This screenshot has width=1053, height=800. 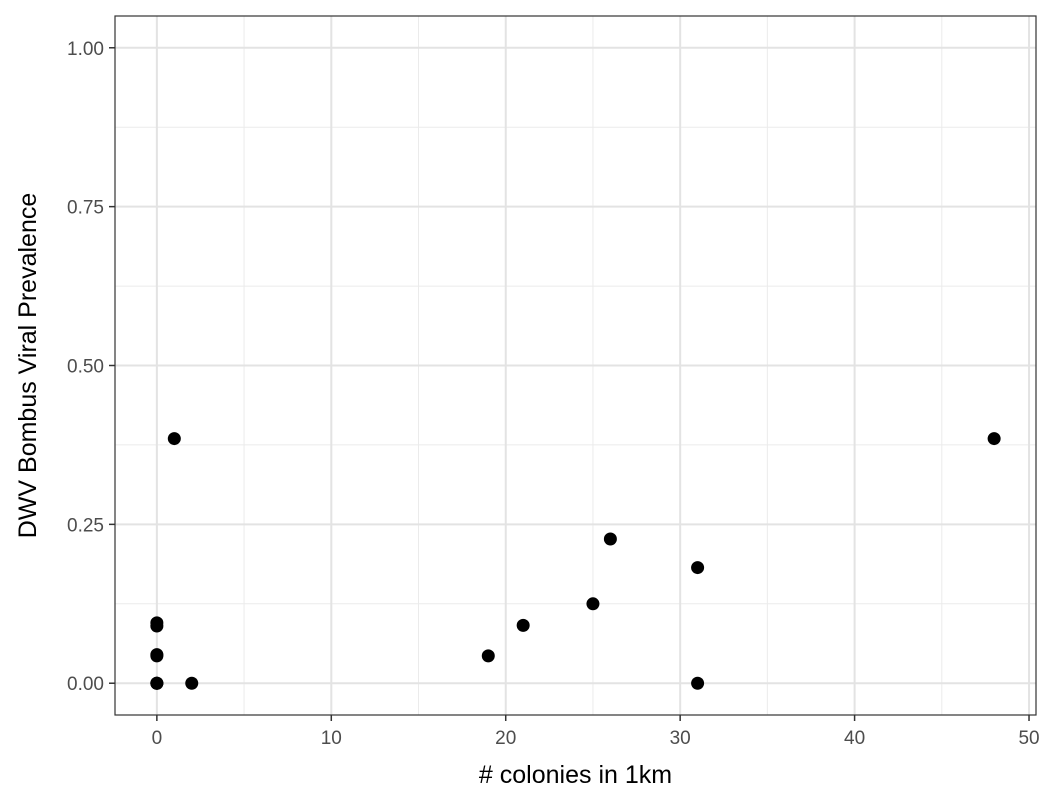 What do you see at coordinates (85, 367) in the screenshot?
I see `y-tick-label: 0.50` at bounding box center [85, 367].